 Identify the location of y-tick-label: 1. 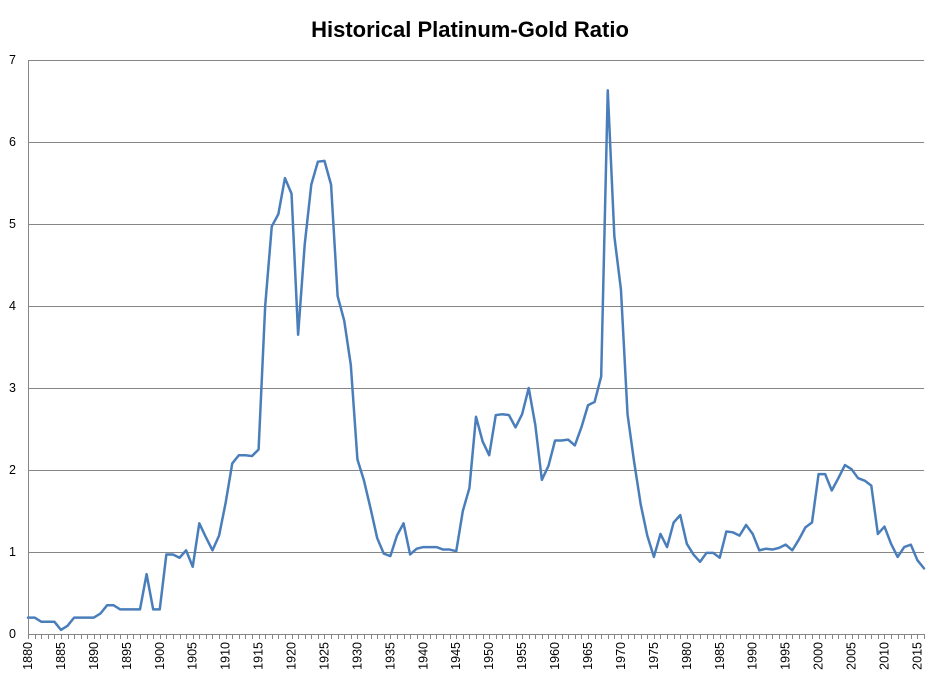
(12, 552).